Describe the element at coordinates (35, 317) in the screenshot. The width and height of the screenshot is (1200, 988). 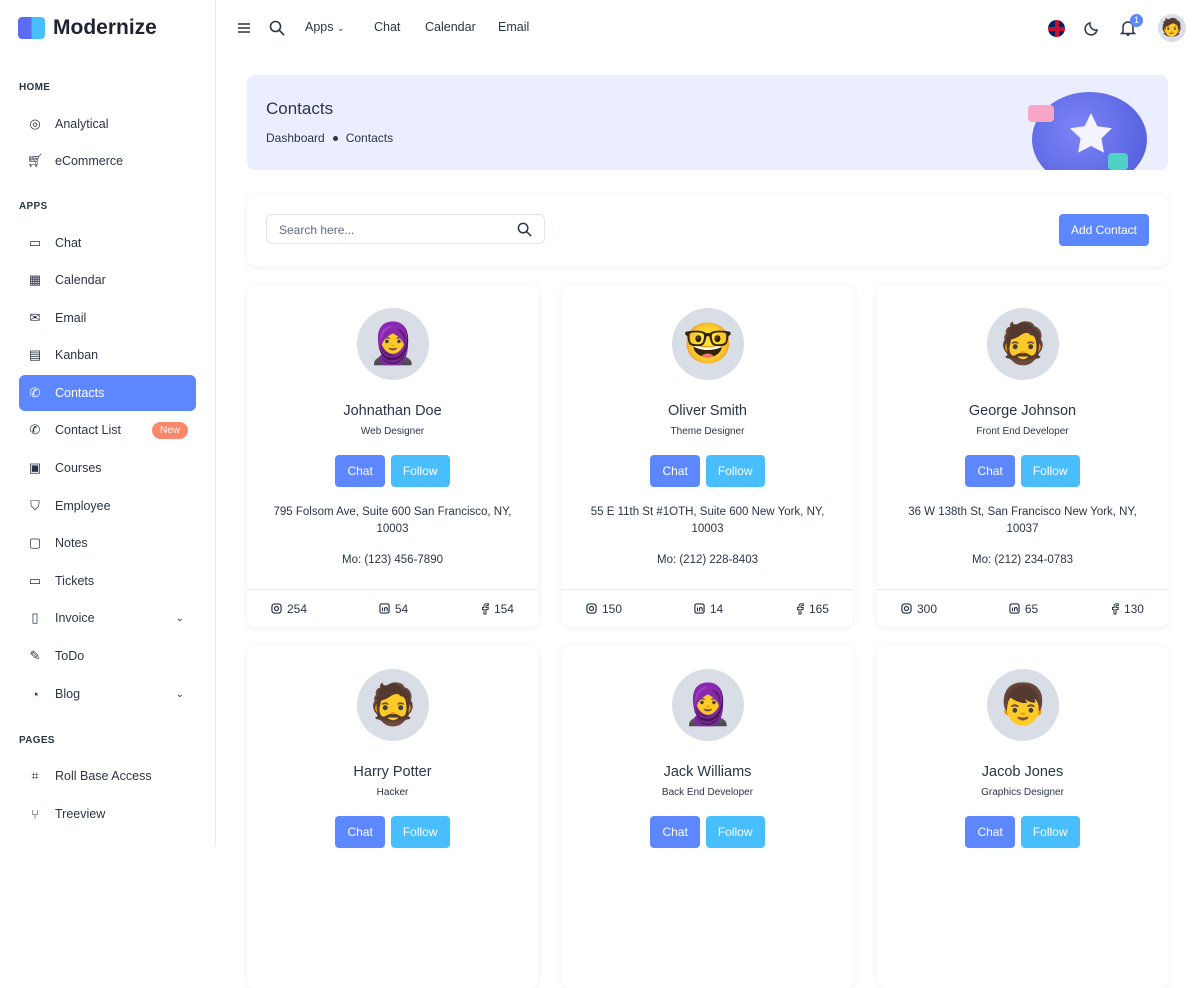
I see `mail-icon: ✉` at that location.